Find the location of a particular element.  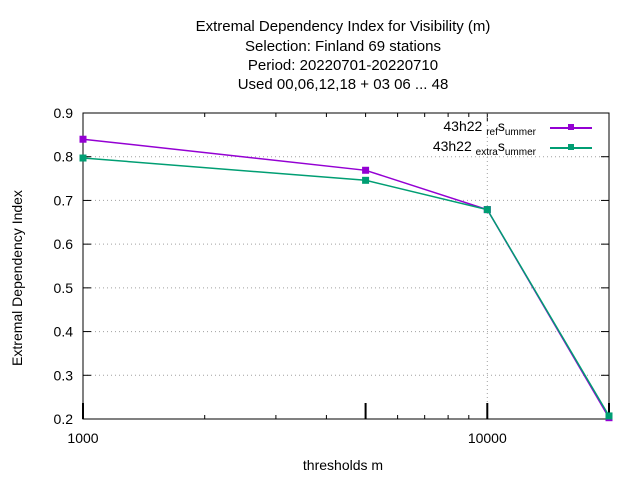

y-tick-label: 0.7 is located at coordinates (64, 200).